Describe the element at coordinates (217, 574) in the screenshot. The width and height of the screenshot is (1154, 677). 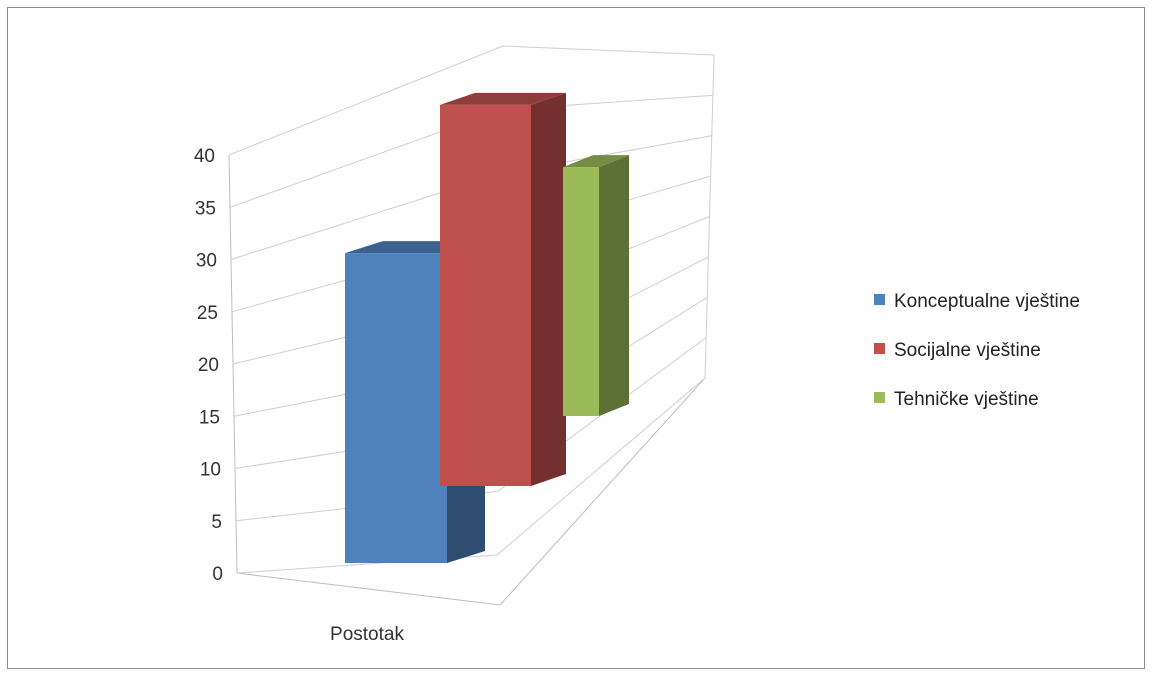
I see `y-tick-label: 0` at that location.